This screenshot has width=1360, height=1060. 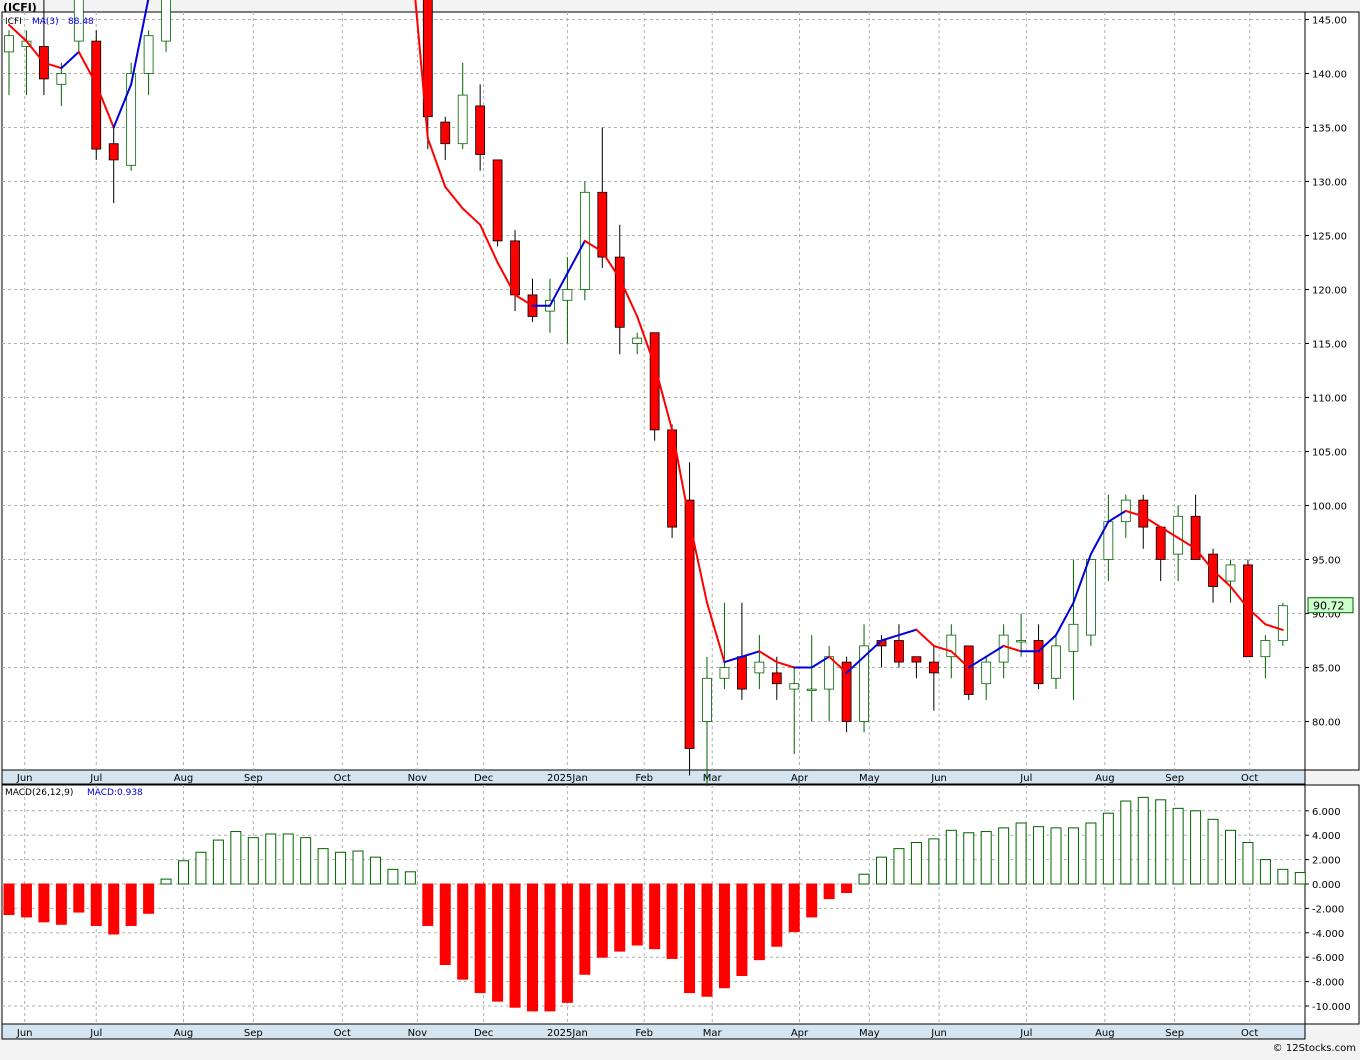 What do you see at coordinates (1326, 561) in the screenshot?
I see `price-tick-label: 95.00` at bounding box center [1326, 561].